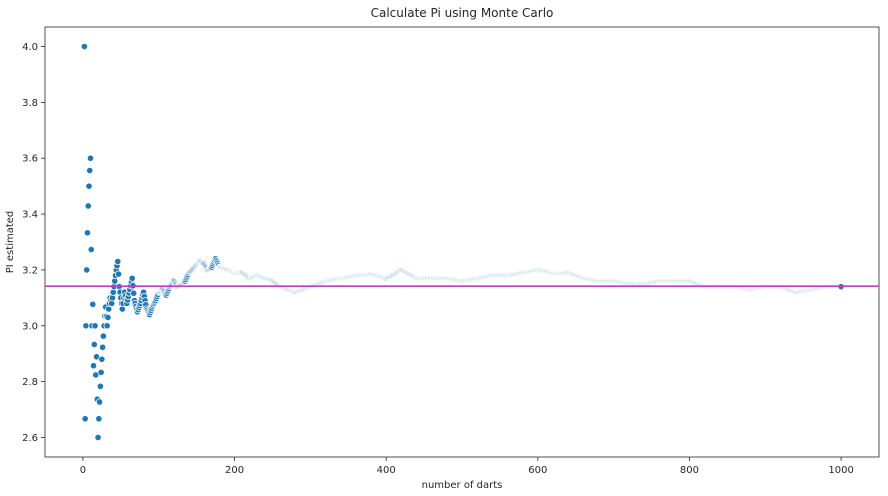 Image resolution: width=888 pixels, height=496 pixels. Describe the element at coordinates (30, 159) in the screenshot. I see `y-tick-label: 3.6` at that location.